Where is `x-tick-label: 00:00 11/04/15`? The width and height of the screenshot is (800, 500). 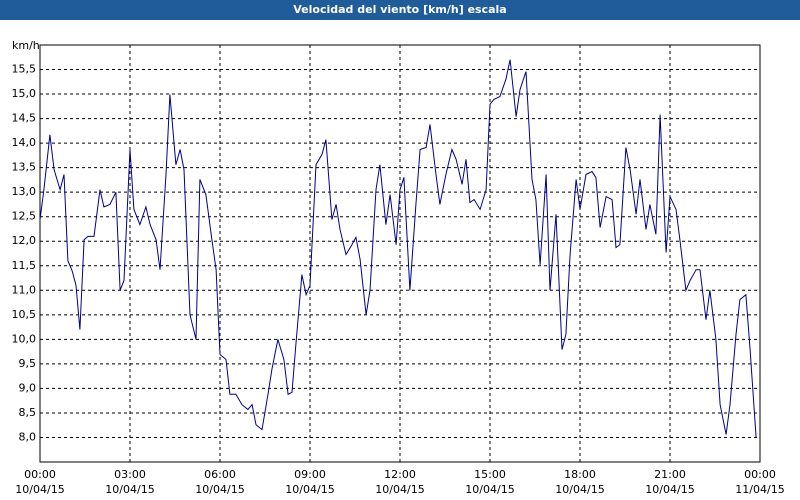
x-tick-label: 00:00 11/04/15 is located at coordinates (760, 482).